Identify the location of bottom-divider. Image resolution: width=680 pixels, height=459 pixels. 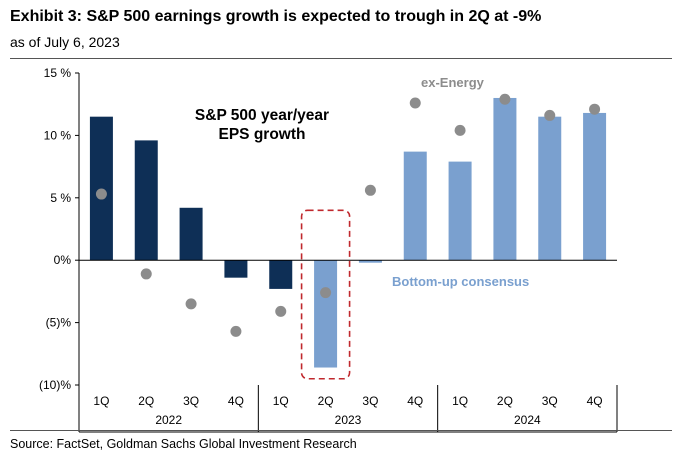
(341, 430).